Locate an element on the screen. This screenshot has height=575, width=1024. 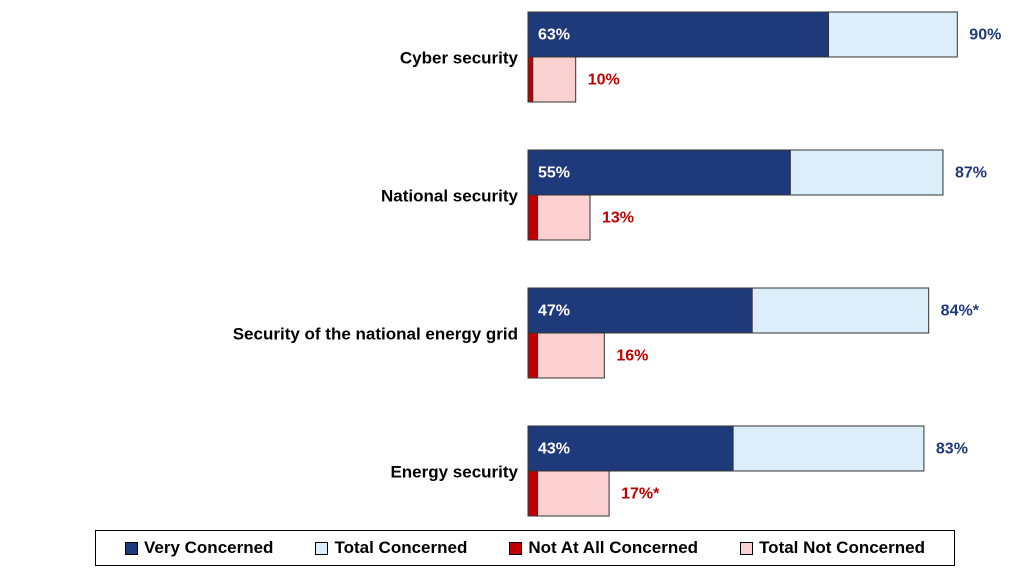
legend-label-total-not-concerned: Total Not Concerned is located at coordinates (842, 547).